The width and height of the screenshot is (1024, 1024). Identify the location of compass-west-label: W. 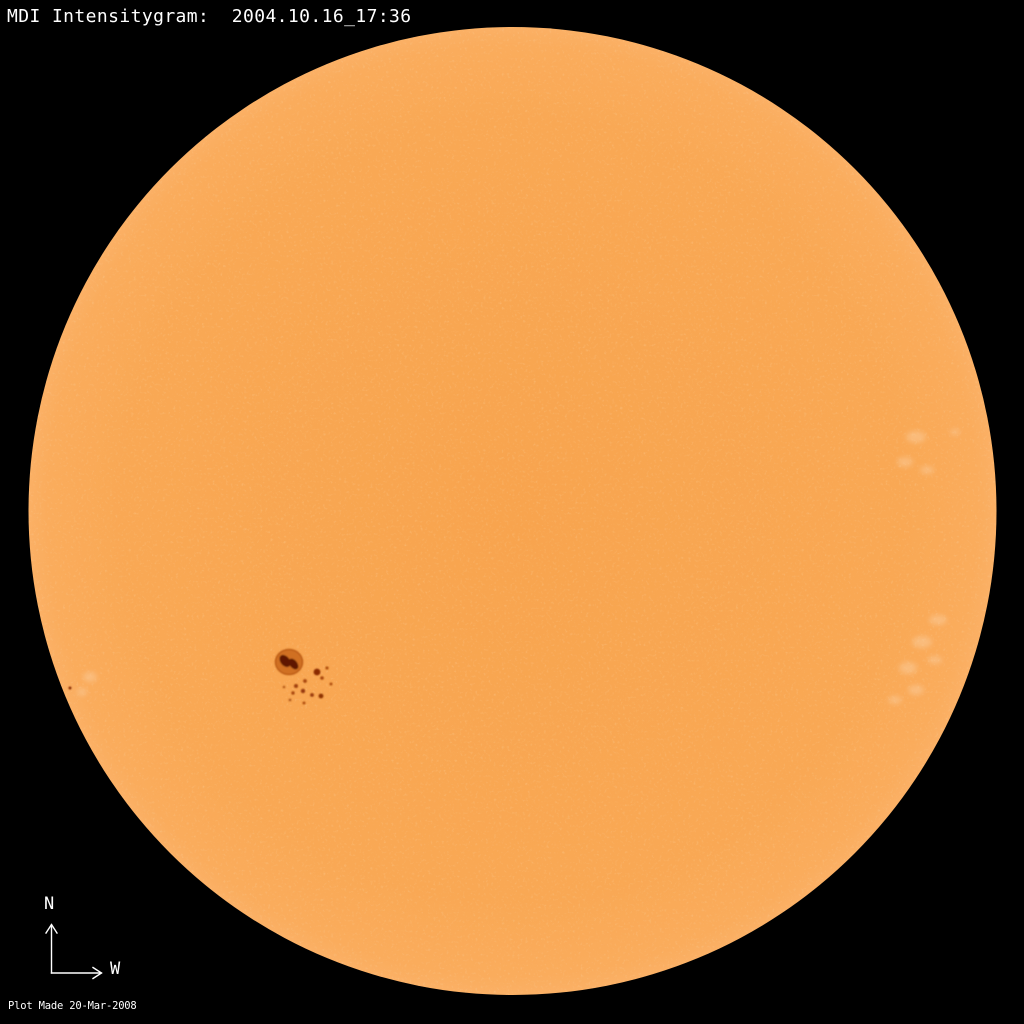
(115, 969).